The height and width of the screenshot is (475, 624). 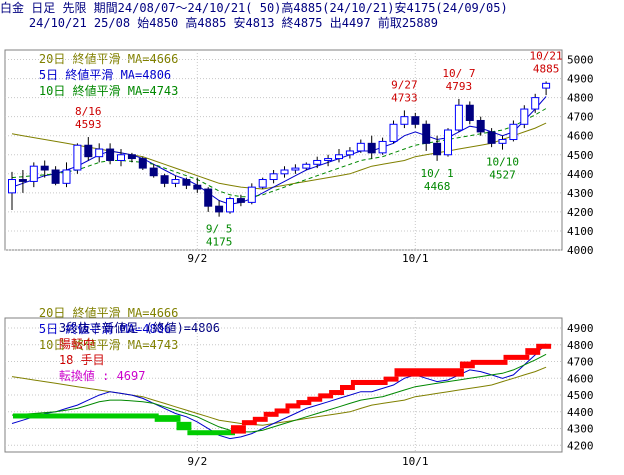 I want to click on top-x-tick-label: 9/2, so click(x=197, y=258).